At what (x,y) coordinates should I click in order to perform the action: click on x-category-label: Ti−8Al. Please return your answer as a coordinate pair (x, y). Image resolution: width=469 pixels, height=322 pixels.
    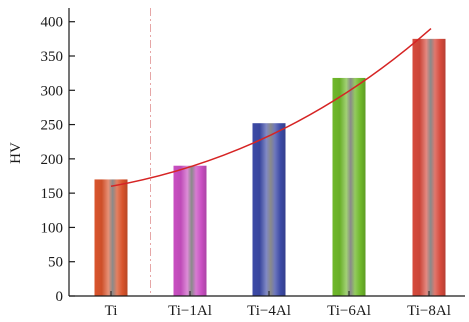
    Looking at the image, I should click on (429, 311).